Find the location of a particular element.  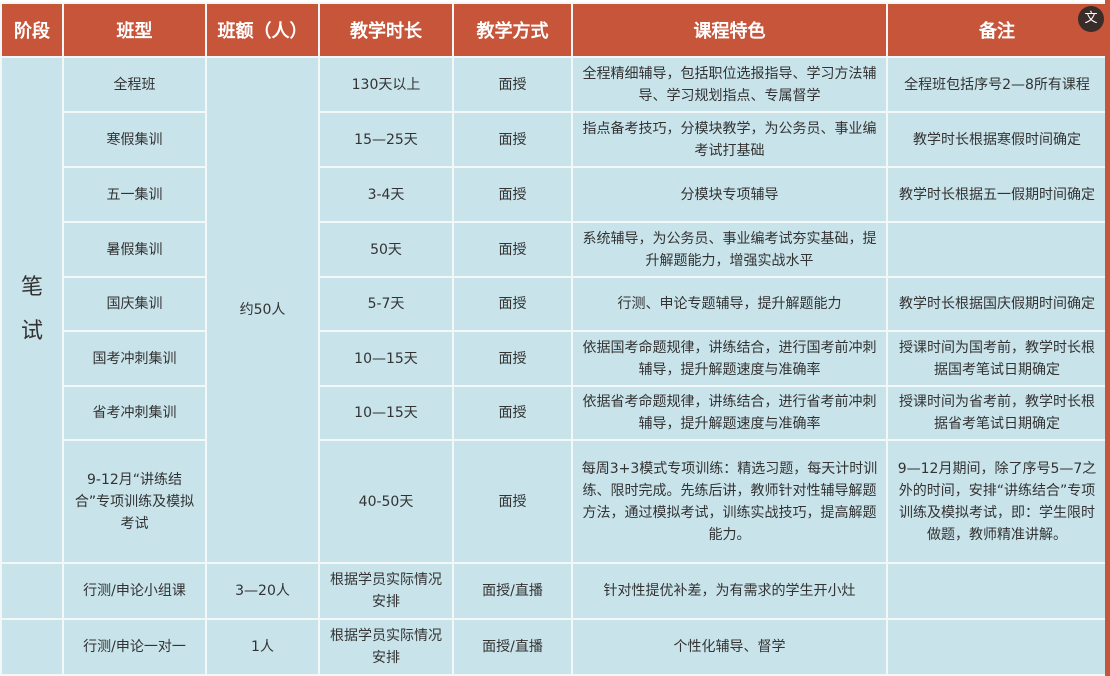

class-type-cell: 暑假集训 is located at coordinates (134, 249).